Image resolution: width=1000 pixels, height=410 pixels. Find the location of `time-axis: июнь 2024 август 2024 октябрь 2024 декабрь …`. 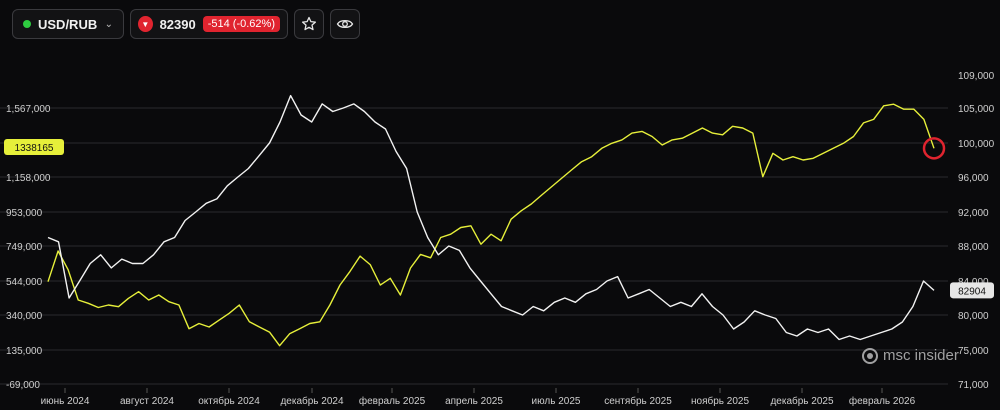

time-axis: июнь 2024 август 2024 октябрь 2024 декабрь … is located at coordinates (478, 397).